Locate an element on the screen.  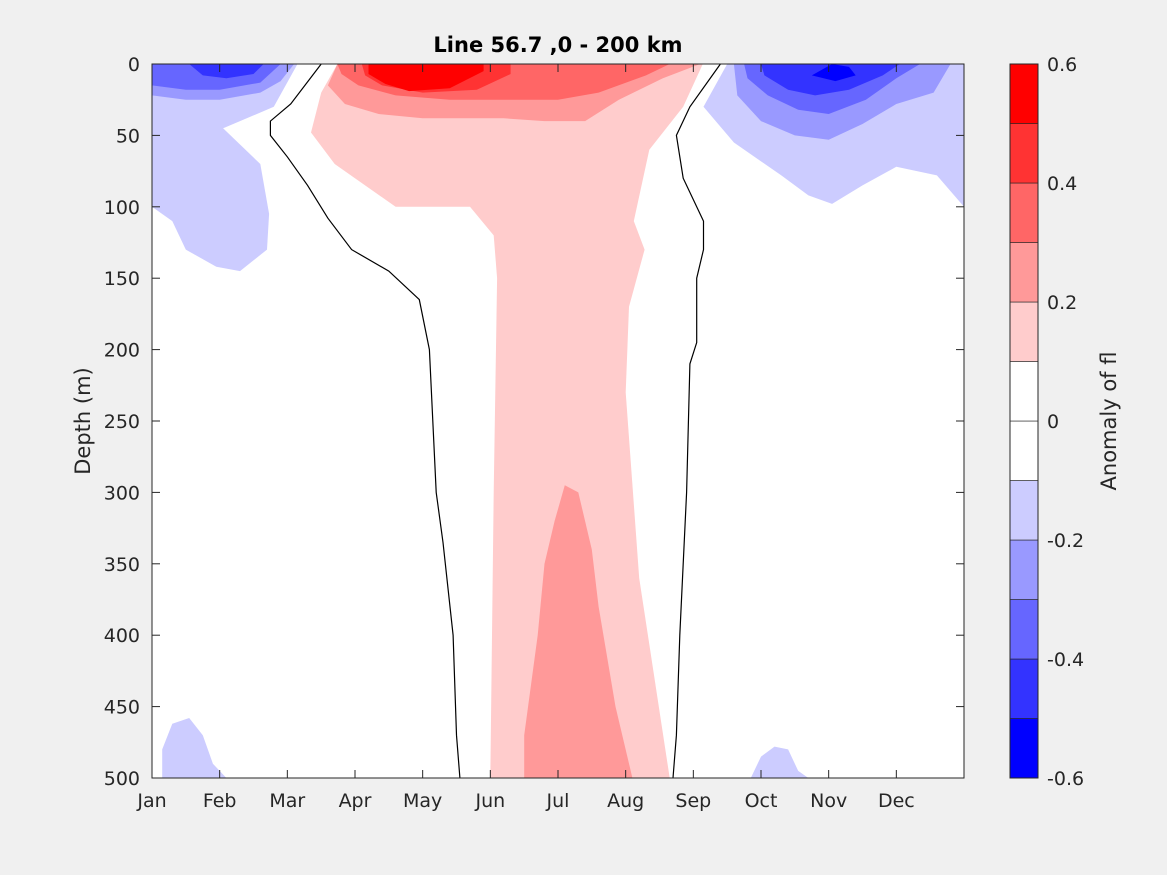
y-tick-label: 50 is located at coordinates (128, 136).